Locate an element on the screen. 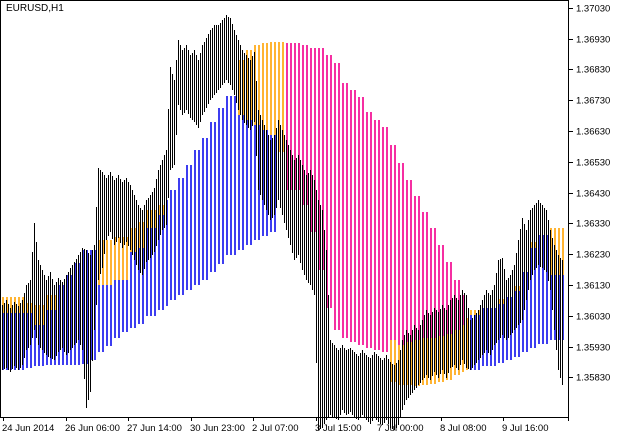  x-axis-label: 3 Jul 15:00 is located at coordinates (338, 428).